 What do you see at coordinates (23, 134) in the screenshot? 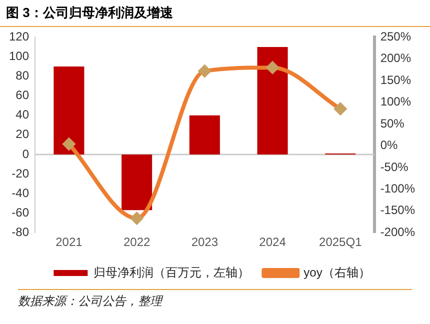
I see `y-tick-label: 20` at bounding box center [23, 134].